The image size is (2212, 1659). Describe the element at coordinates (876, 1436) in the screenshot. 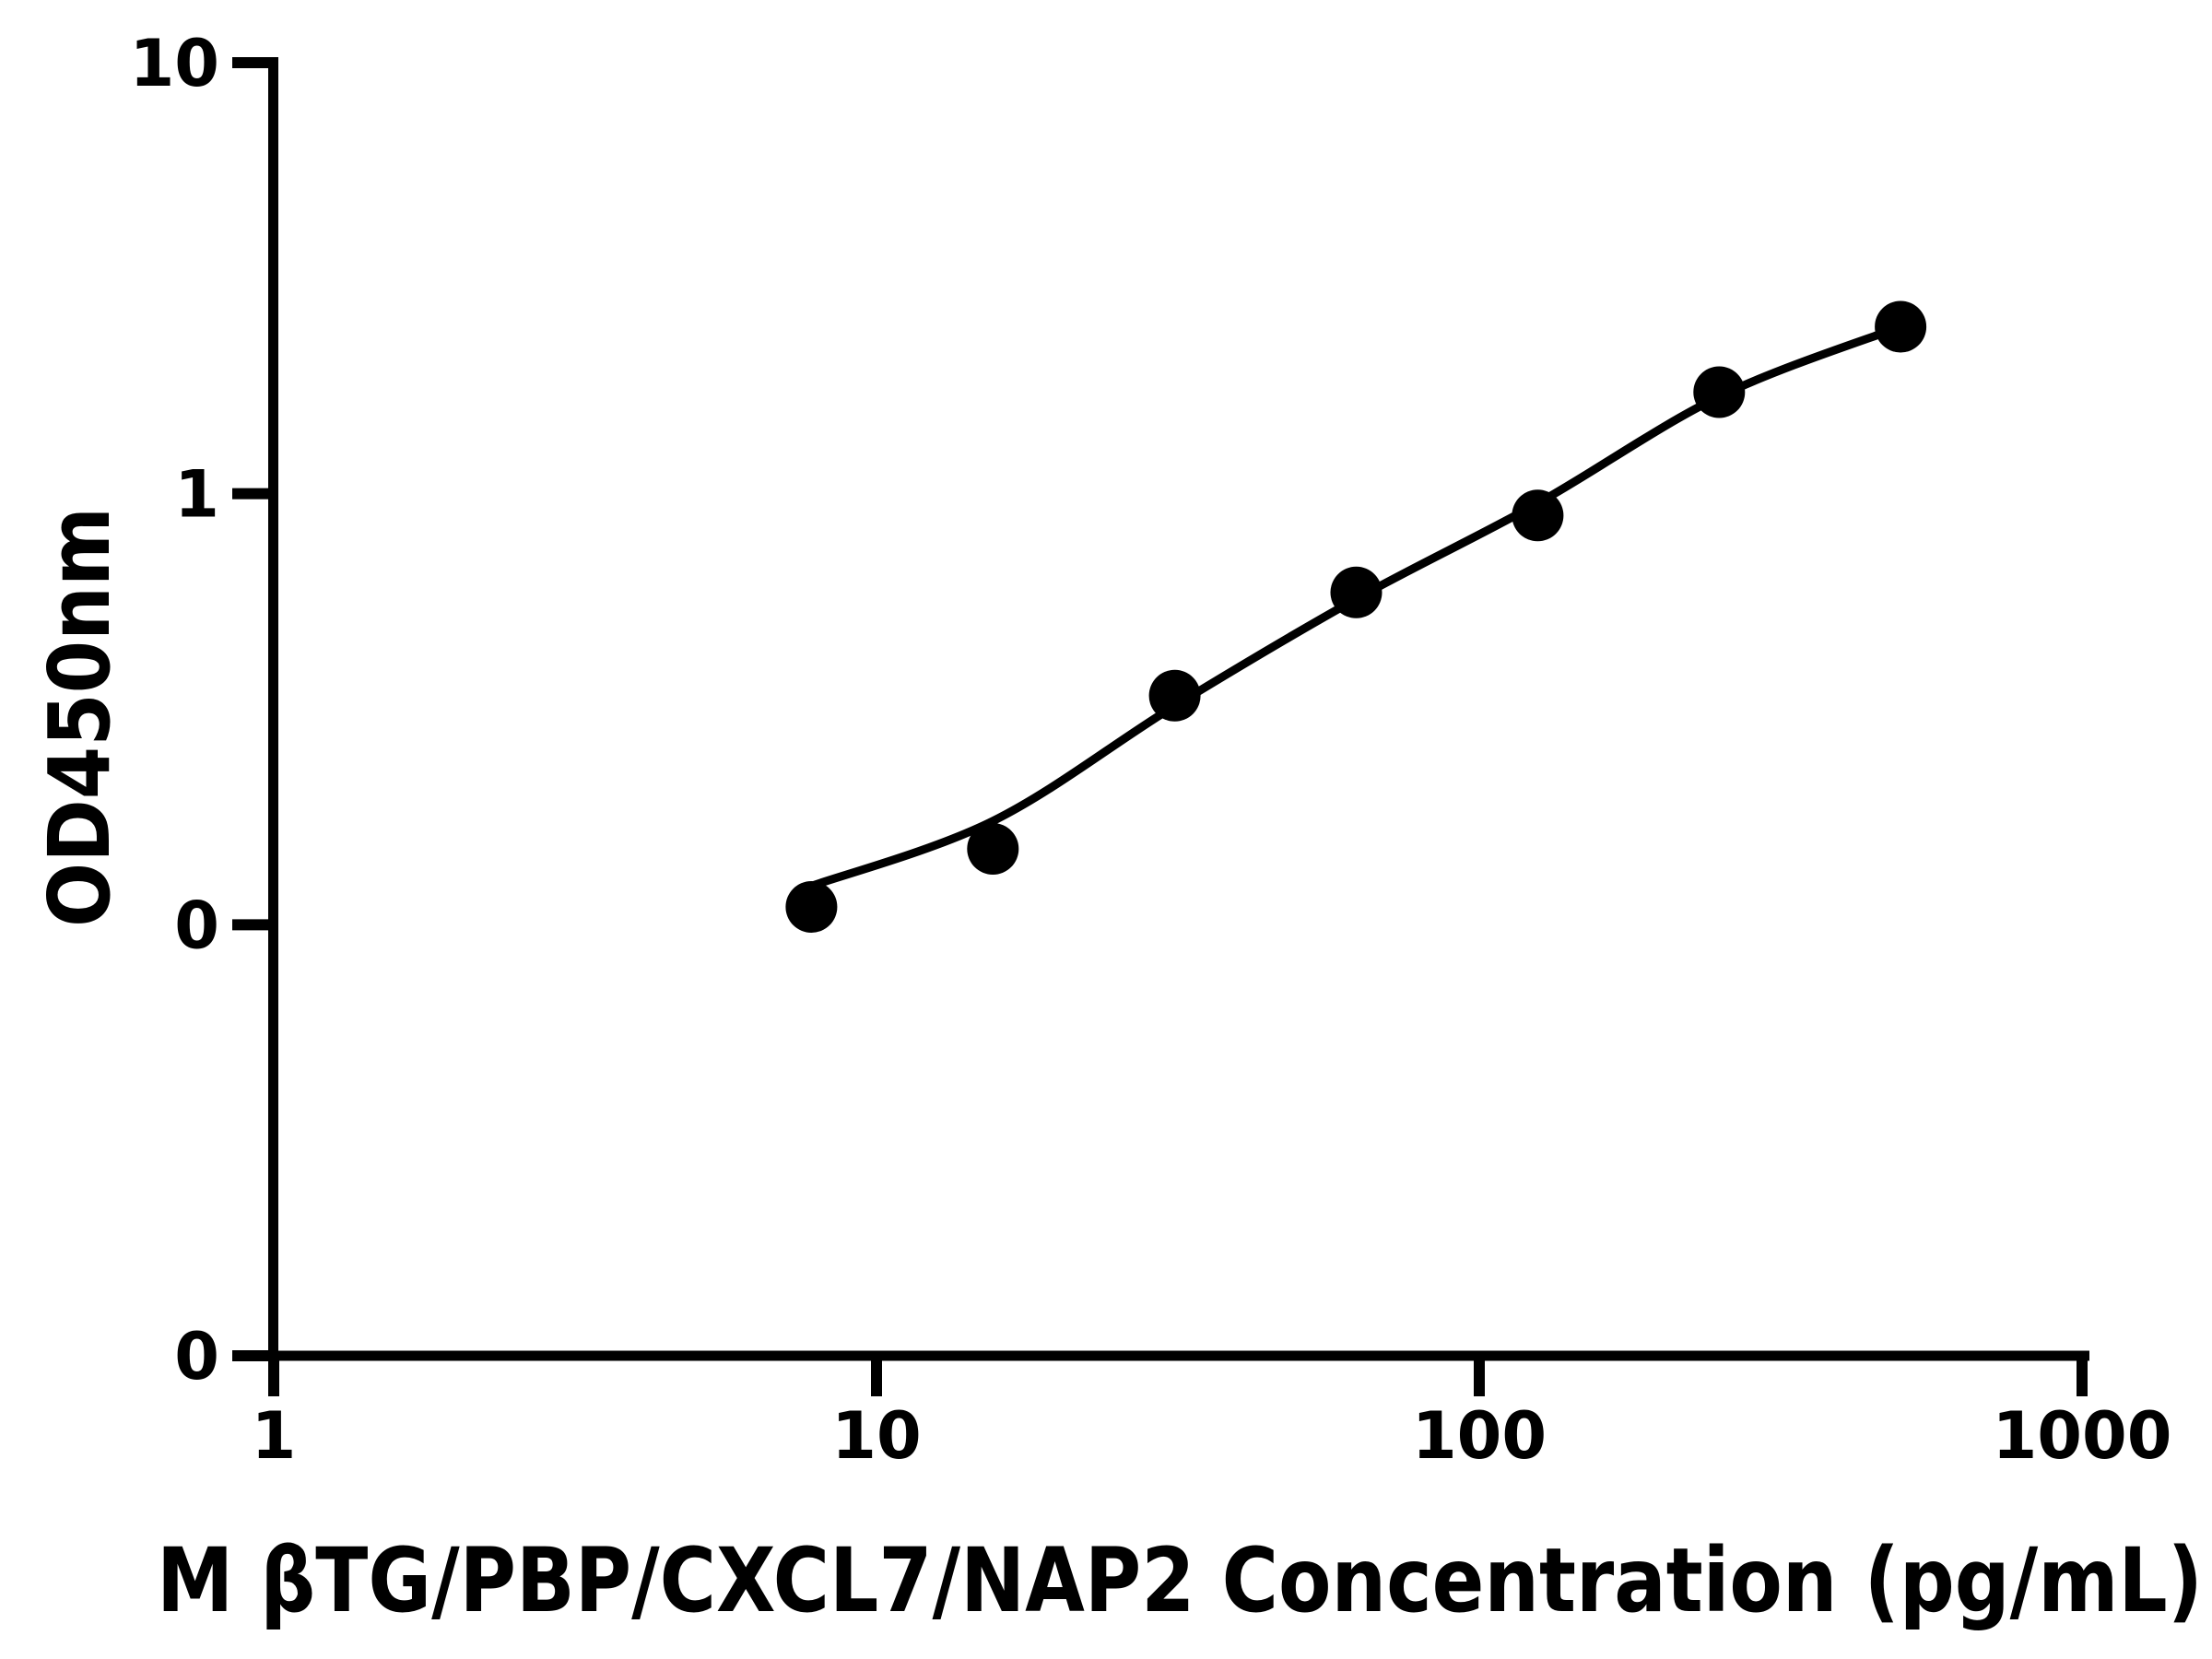

I see `x-tick-label: 10` at that location.